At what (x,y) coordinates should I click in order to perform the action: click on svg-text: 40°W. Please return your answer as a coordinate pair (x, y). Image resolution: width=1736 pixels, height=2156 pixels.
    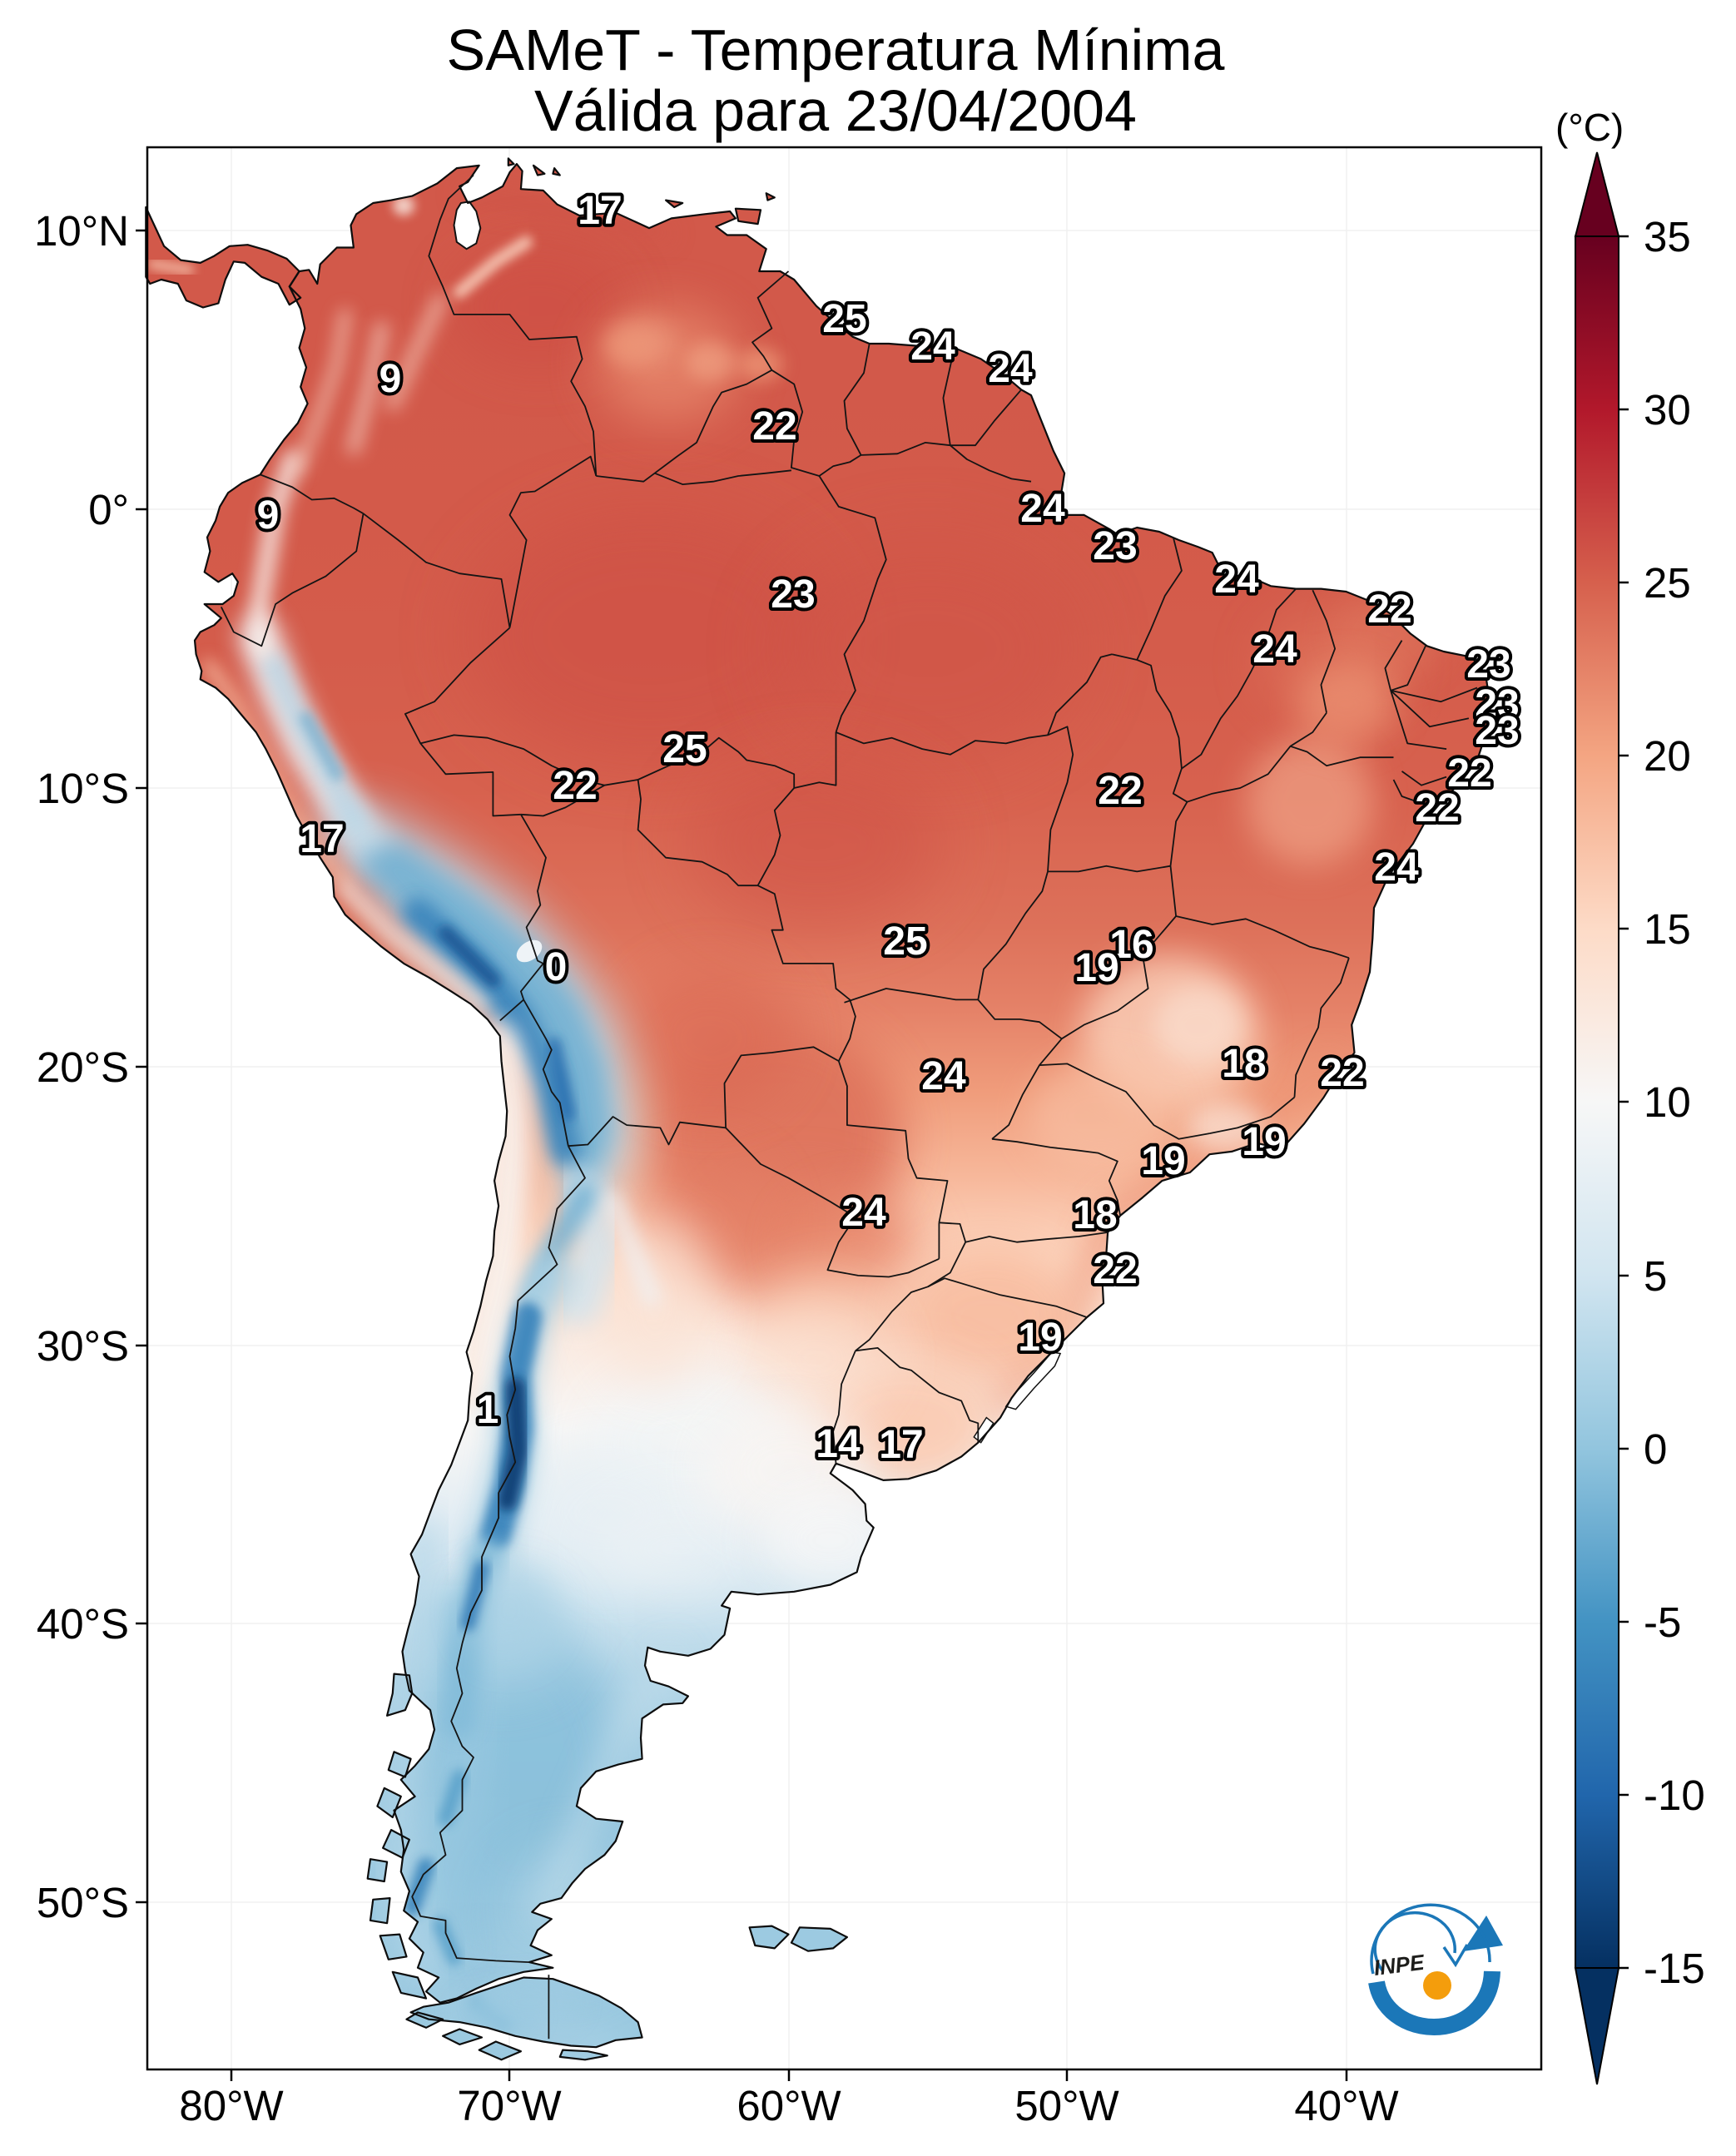
    Looking at the image, I should click on (1346, 2105).